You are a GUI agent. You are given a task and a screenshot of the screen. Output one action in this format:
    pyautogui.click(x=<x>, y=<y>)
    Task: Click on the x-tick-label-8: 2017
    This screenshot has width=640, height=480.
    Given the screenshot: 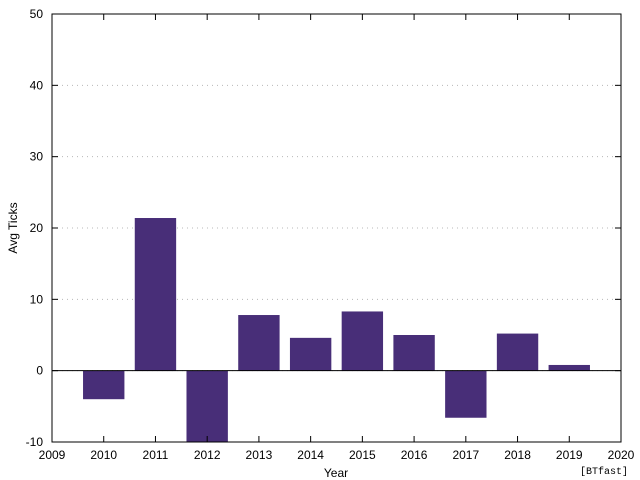 What is the action you would take?
    pyautogui.click(x=465, y=455)
    